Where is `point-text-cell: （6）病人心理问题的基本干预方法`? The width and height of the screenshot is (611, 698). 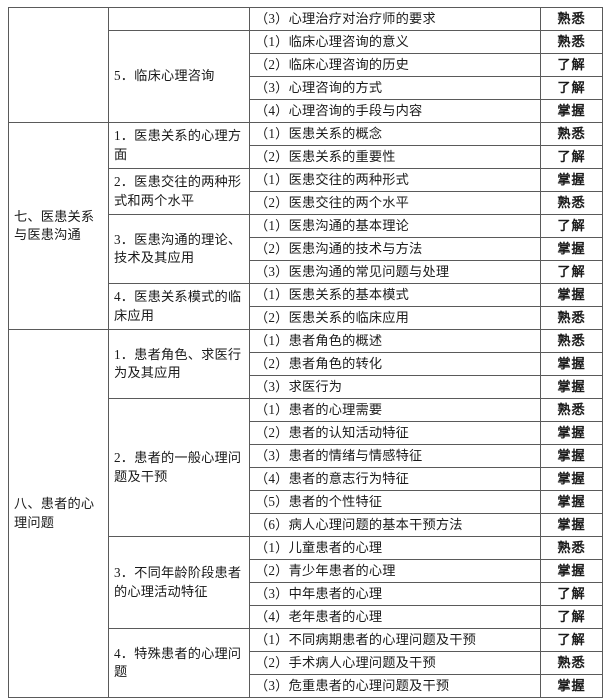 point-text-cell: （6）病人心理问题的基本干预方法 is located at coordinates (395, 525).